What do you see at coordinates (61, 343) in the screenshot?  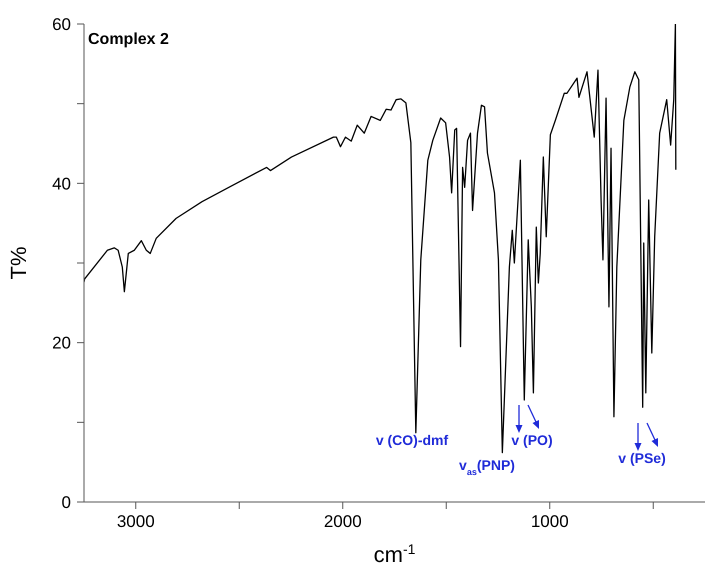 I see `y-tick-label: 20` at bounding box center [61, 343].